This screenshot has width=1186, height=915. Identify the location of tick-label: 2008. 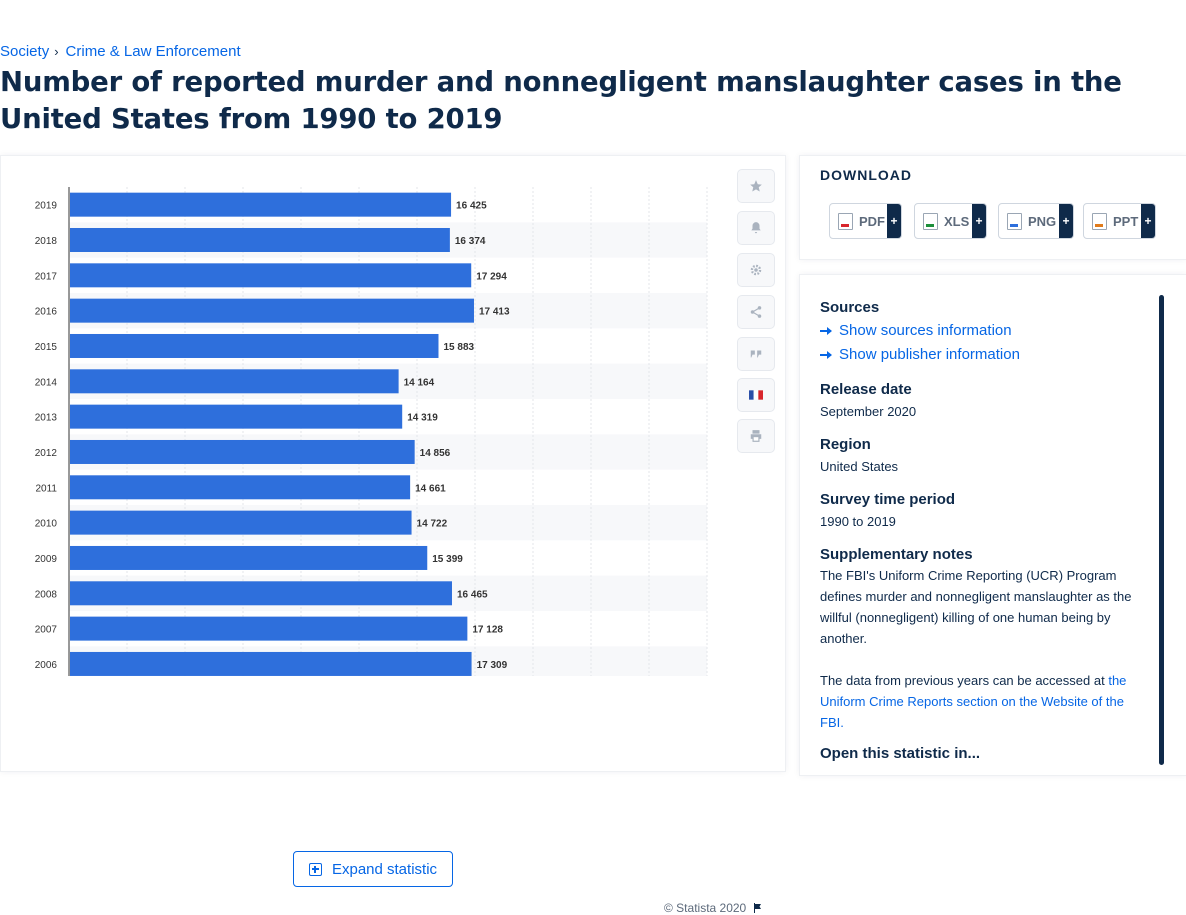
(46, 594).